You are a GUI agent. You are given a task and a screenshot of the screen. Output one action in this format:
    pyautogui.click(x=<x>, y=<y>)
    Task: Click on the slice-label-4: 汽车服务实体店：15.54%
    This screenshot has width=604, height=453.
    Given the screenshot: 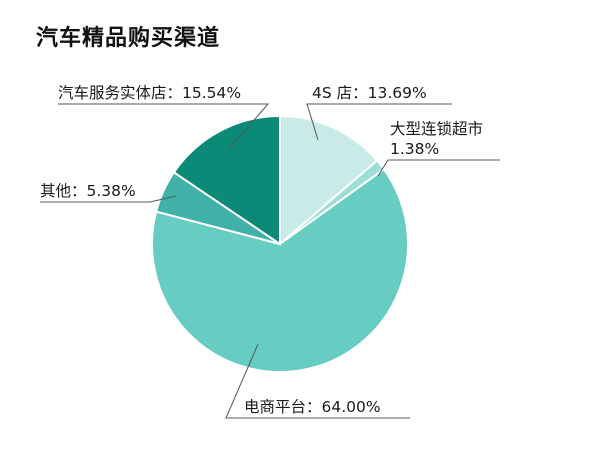 What is the action you would take?
    pyautogui.click(x=149, y=93)
    